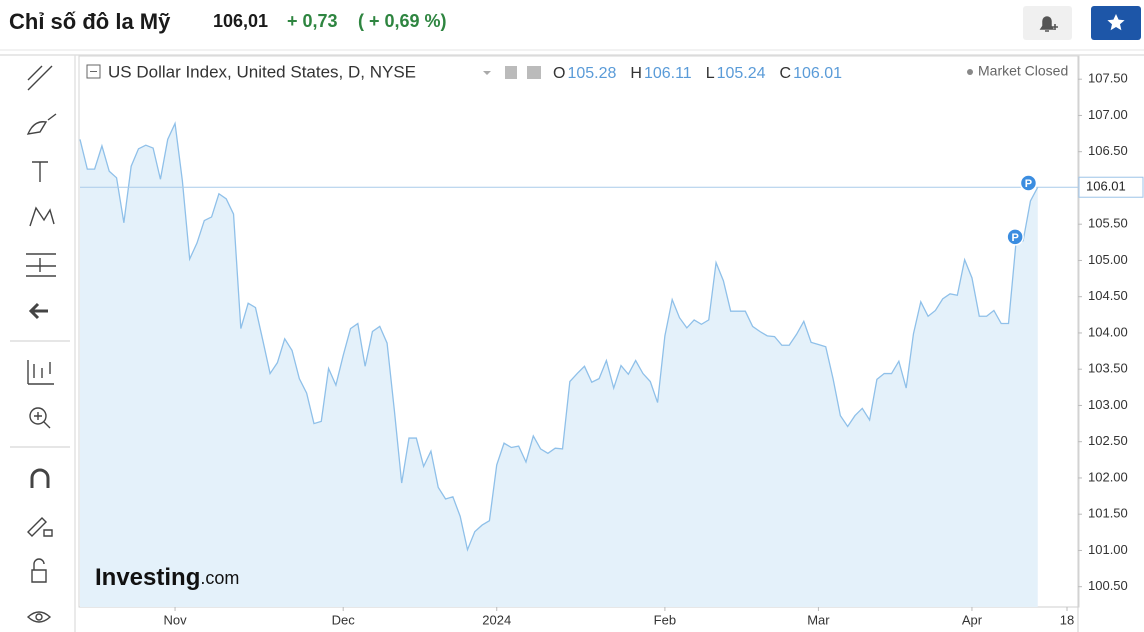 Image resolution: width=1144 pixels, height=632 pixels. I want to click on y-tick-label: 103.50, so click(1108, 368).